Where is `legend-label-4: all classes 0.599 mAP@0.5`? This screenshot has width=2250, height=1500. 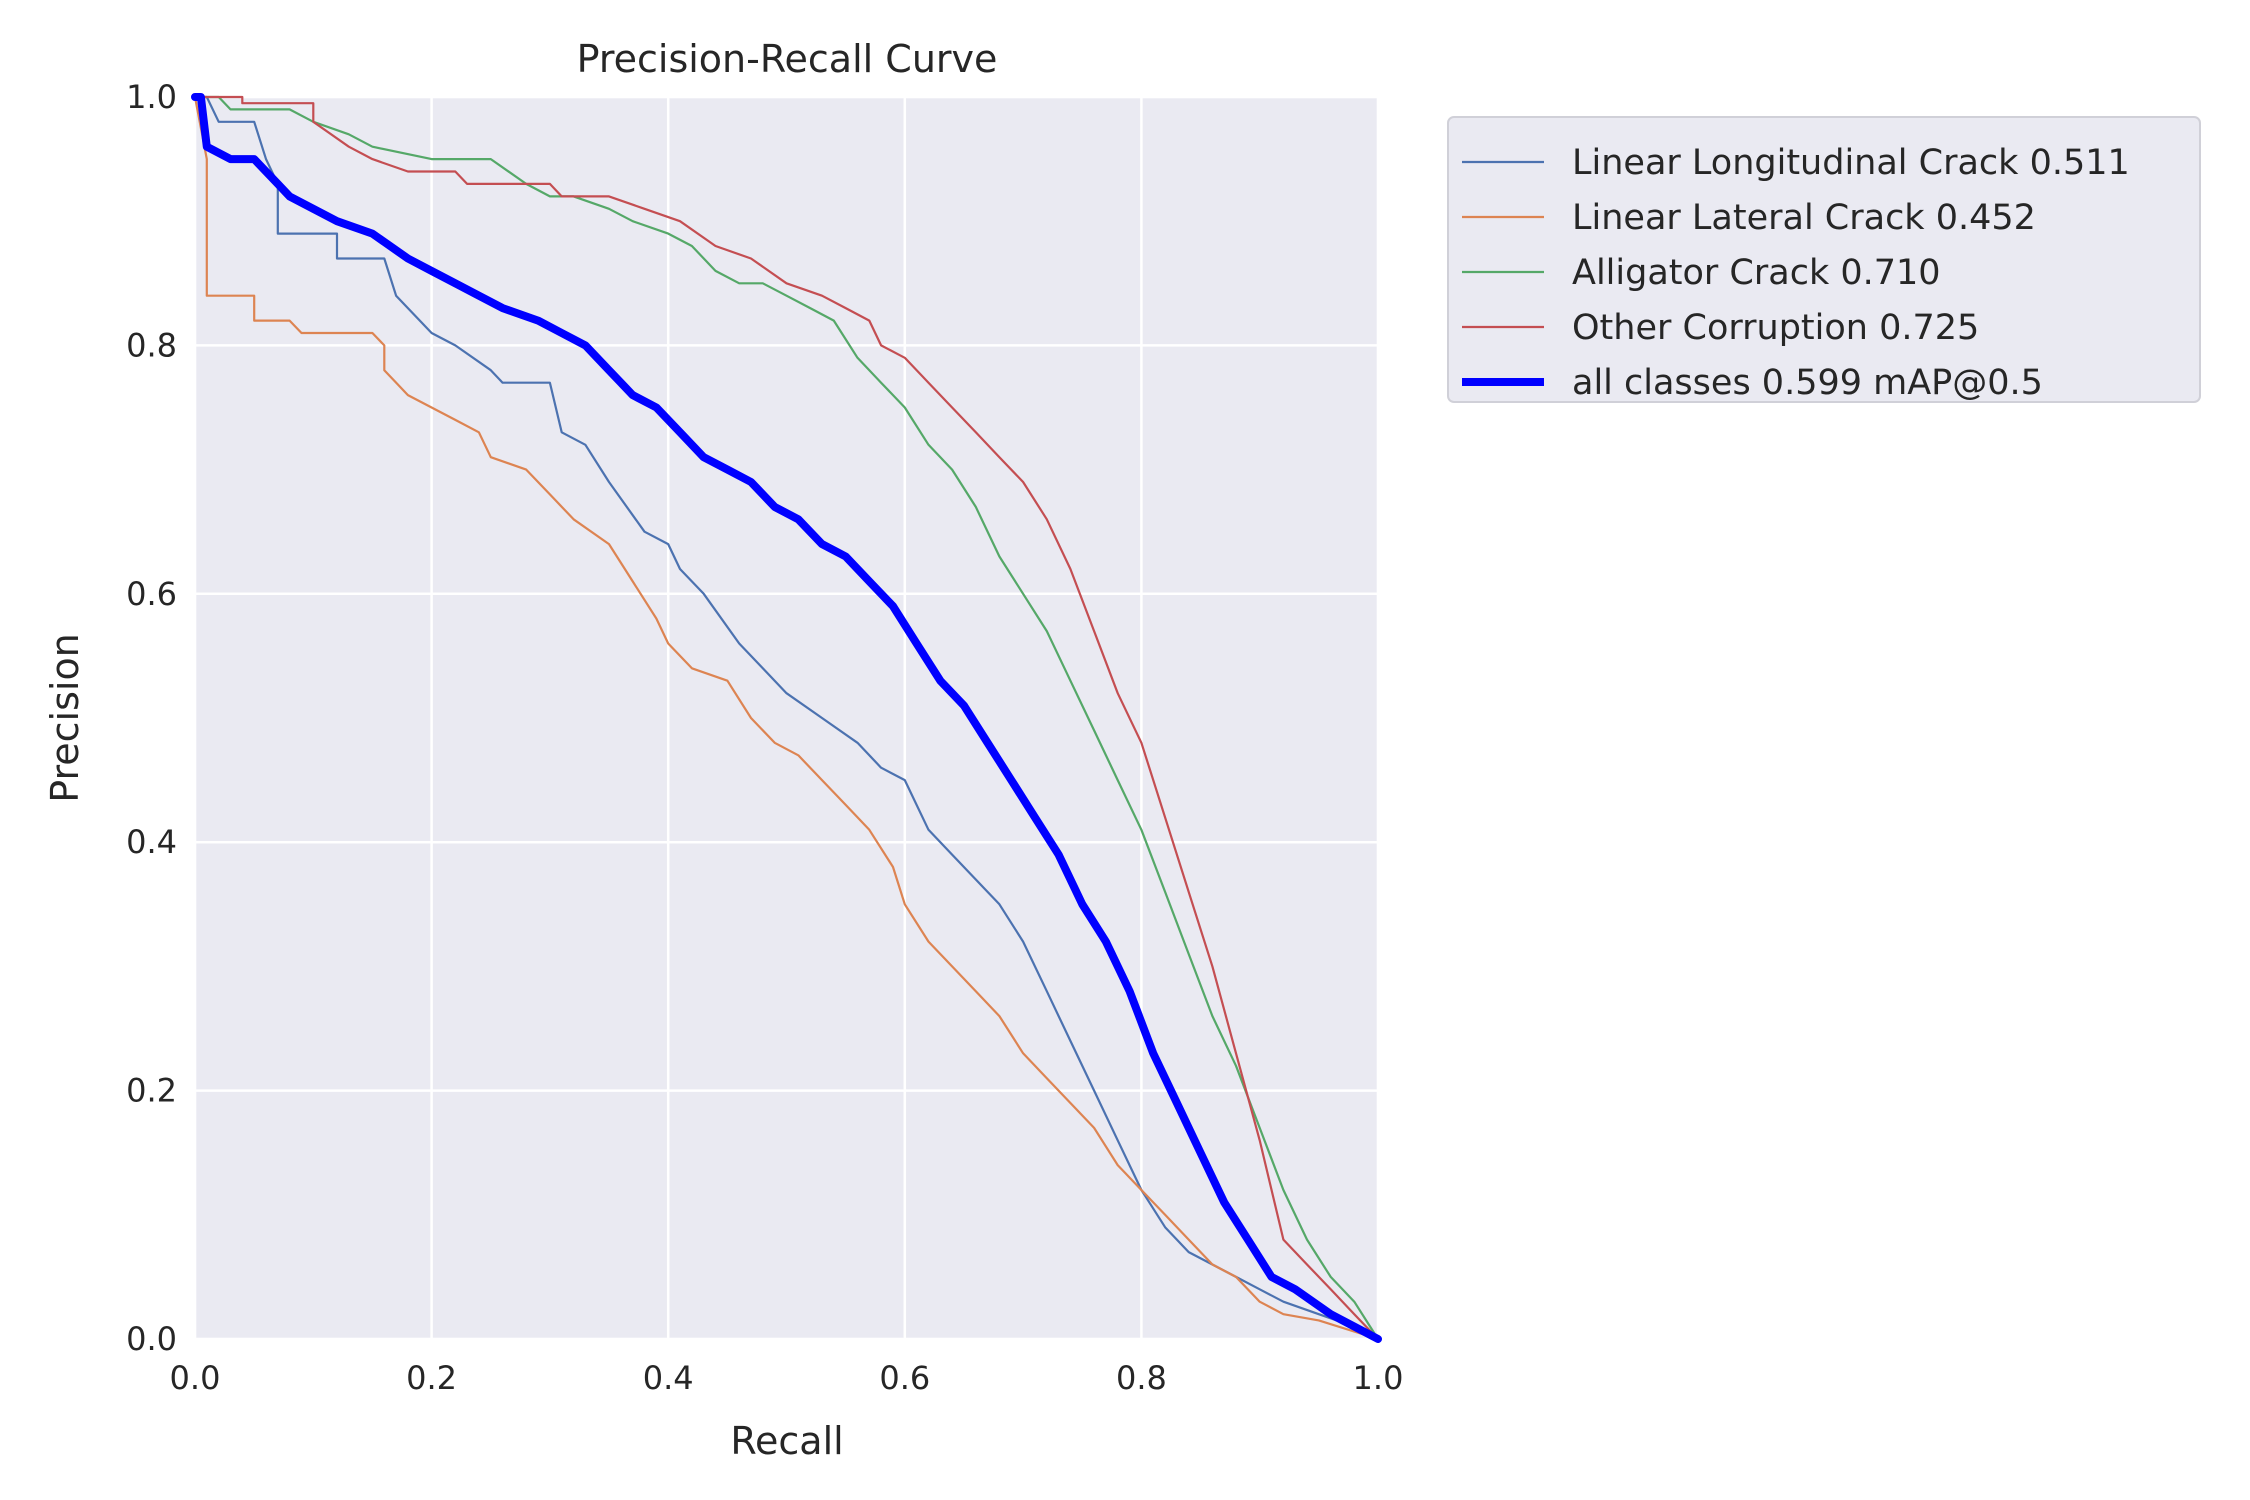
legend-label-4: all classes 0.599 mAP@0.5 is located at coordinates (1807, 383).